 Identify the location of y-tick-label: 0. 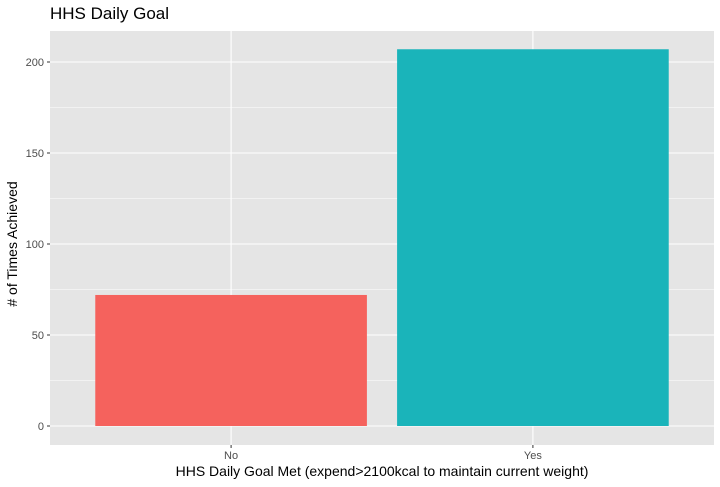
(41, 427).